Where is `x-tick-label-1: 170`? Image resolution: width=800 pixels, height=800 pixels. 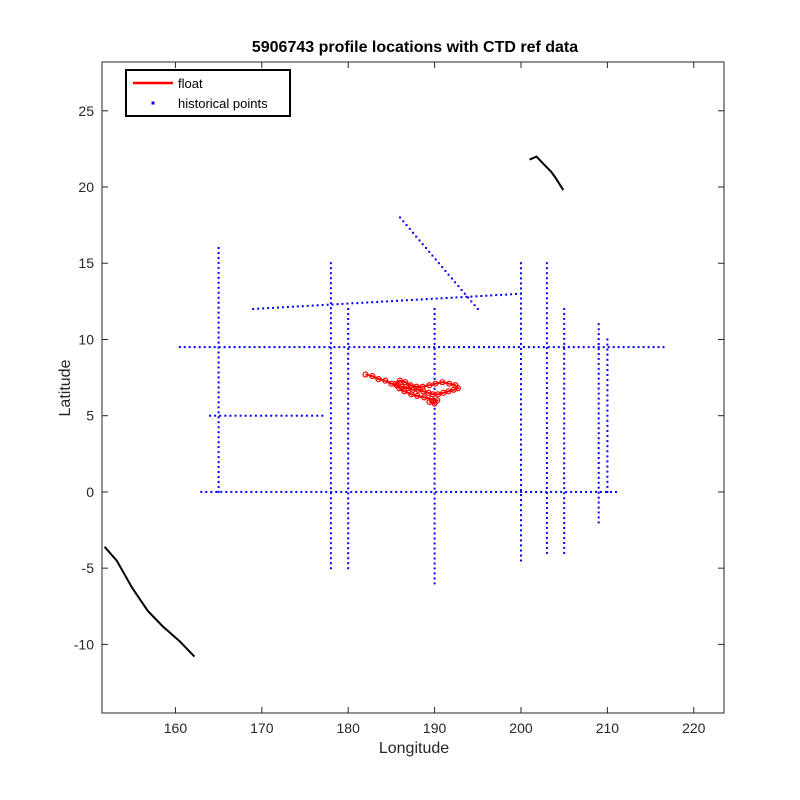
x-tick-label-1: 170 is located at coordinates (262, 728).